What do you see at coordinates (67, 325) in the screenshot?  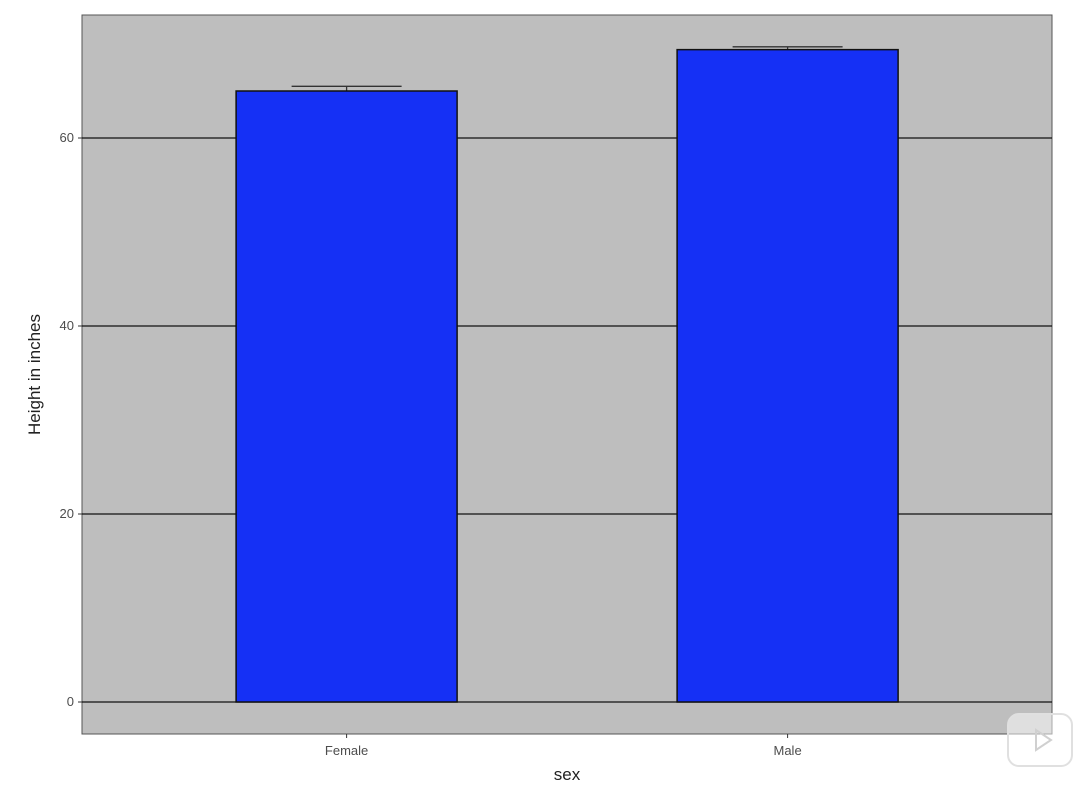 I see `y-tick-label: 40` at bounding box center [67, 325].